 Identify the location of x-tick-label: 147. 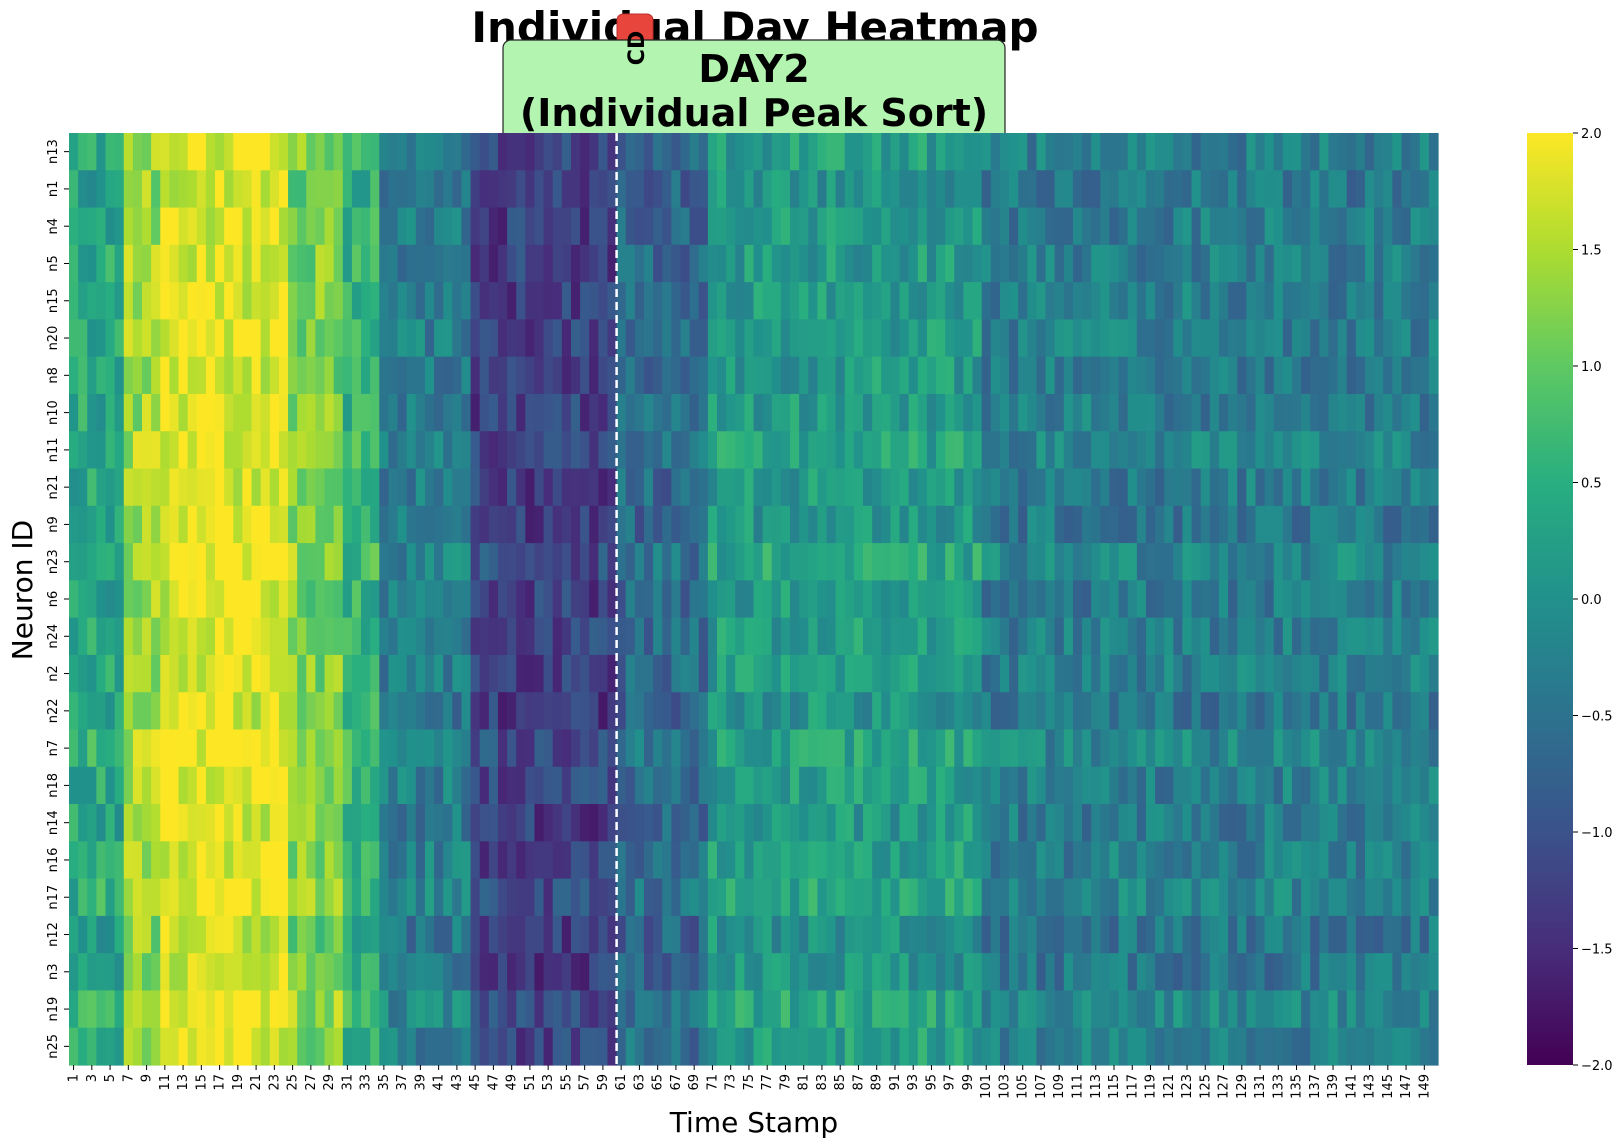
(1406, 1086).